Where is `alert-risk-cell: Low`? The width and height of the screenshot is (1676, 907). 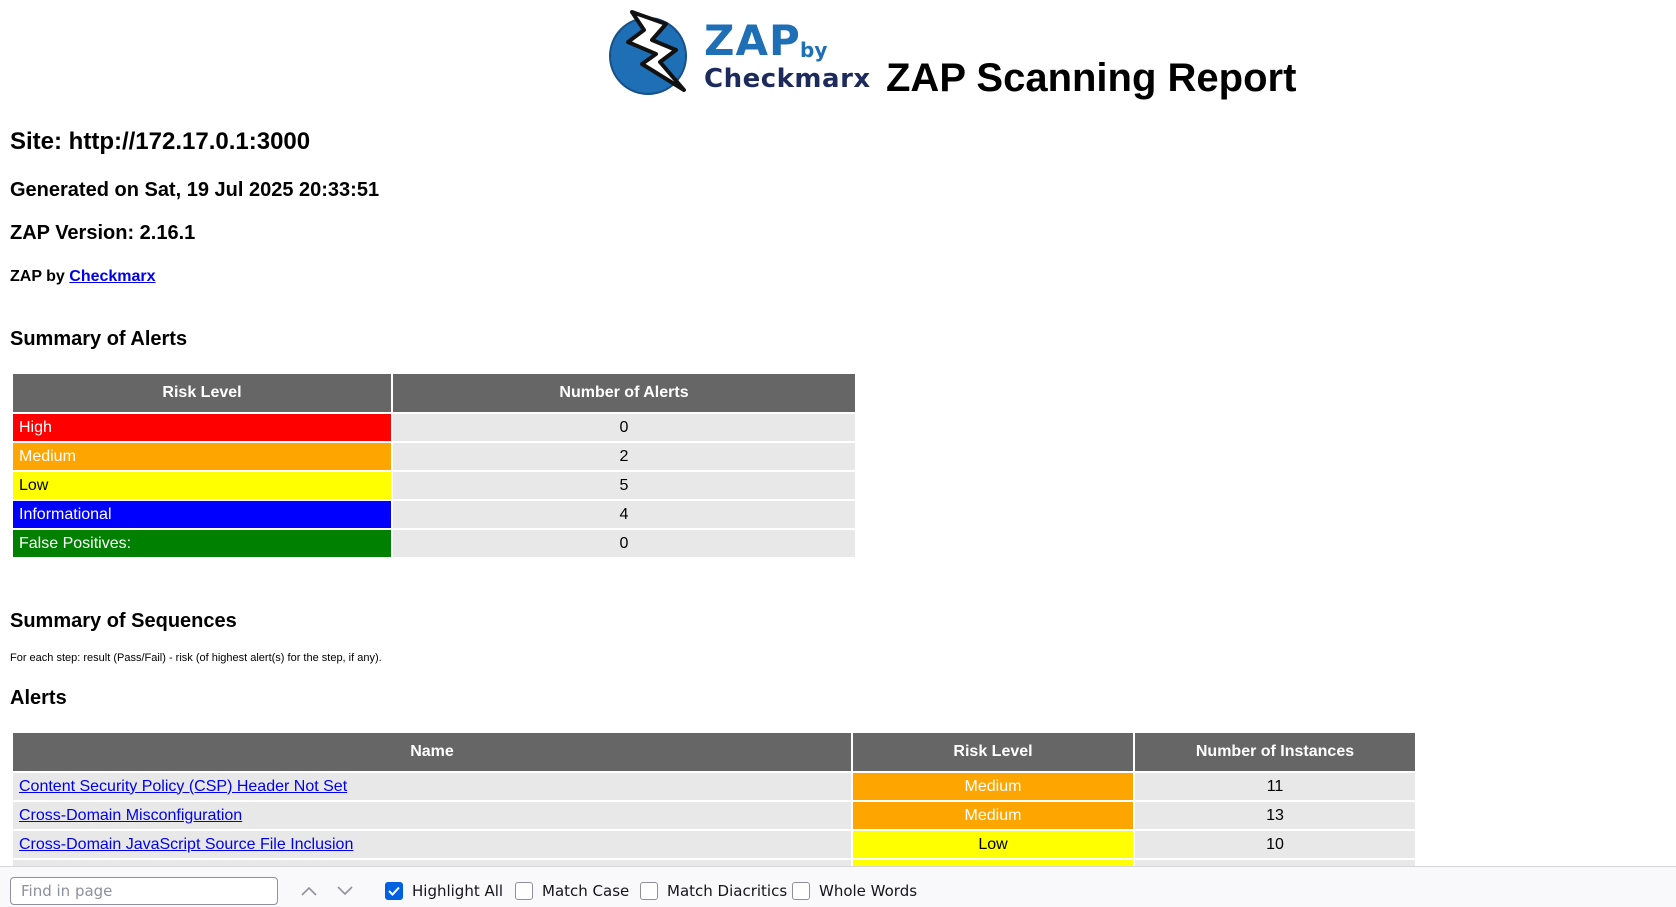
alert-risk-cell: Low is located at coordinates (993, 844).